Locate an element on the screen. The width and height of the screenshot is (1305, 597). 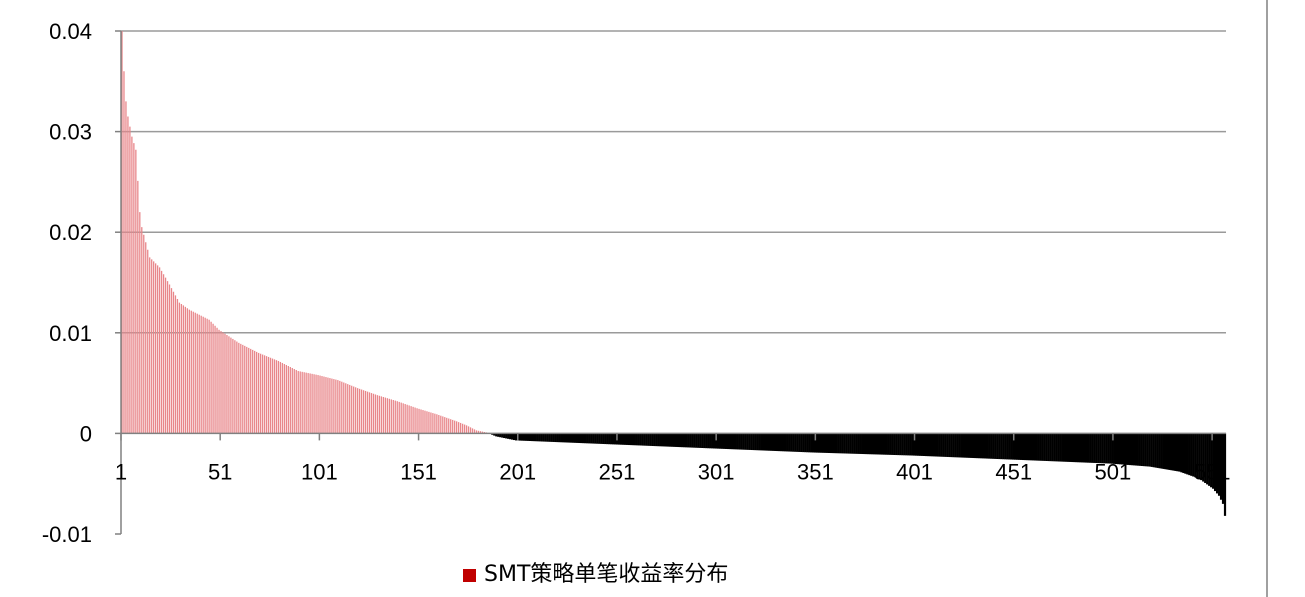
y-tick-label: 0.04 is located at coordinates (70, 31).